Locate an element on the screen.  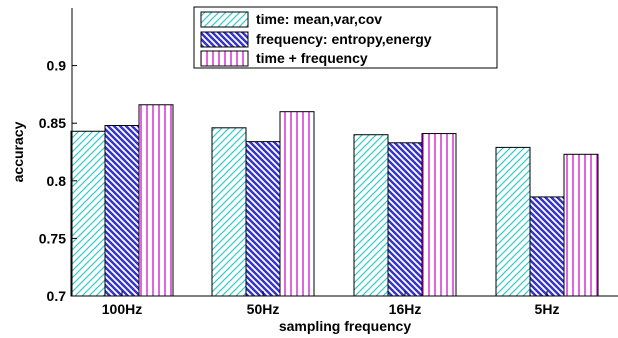
y-axis-title: accuracy is located at coordinates (18, 151).